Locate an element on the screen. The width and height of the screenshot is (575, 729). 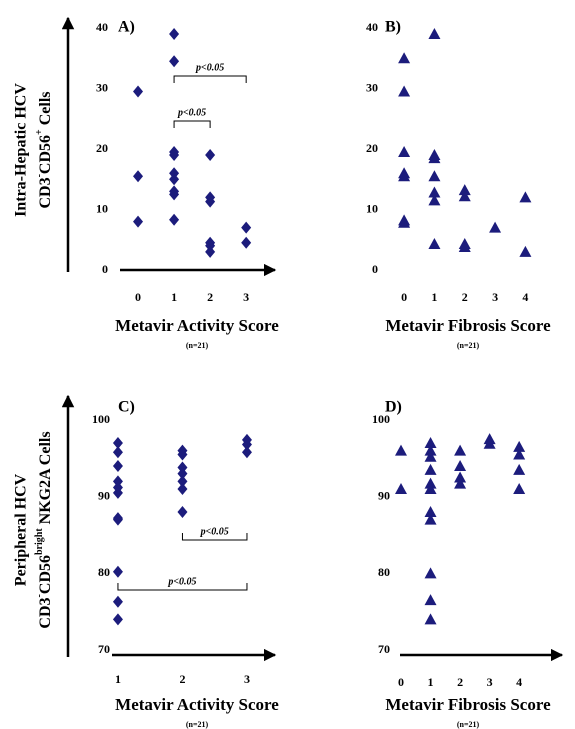
y-axis-label-part: + is located at coordinates (39, 132).